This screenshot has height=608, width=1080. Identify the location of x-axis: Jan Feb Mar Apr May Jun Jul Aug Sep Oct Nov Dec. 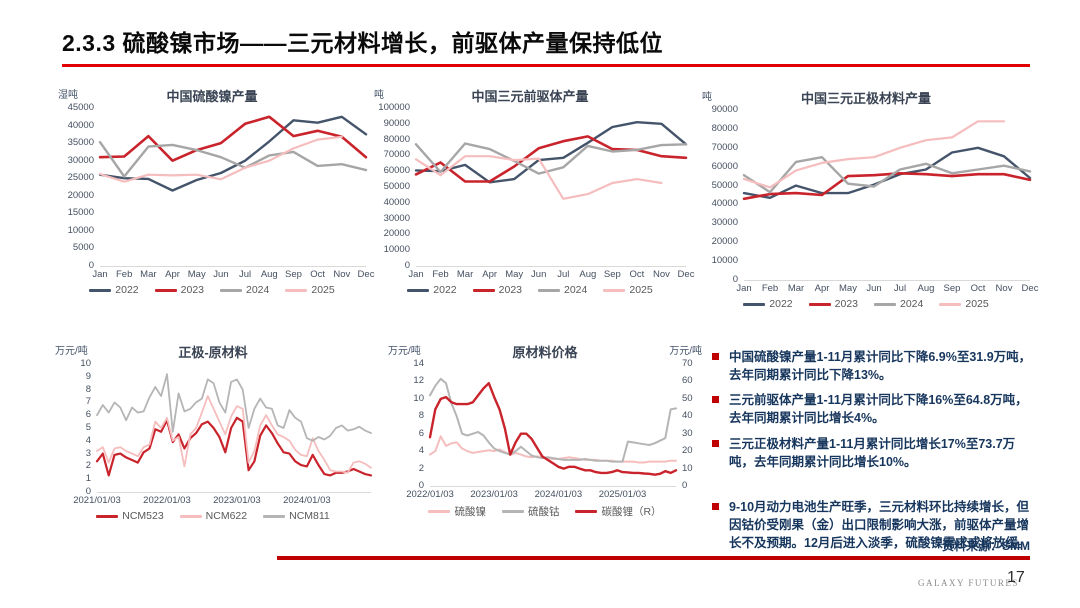
(887, 287).